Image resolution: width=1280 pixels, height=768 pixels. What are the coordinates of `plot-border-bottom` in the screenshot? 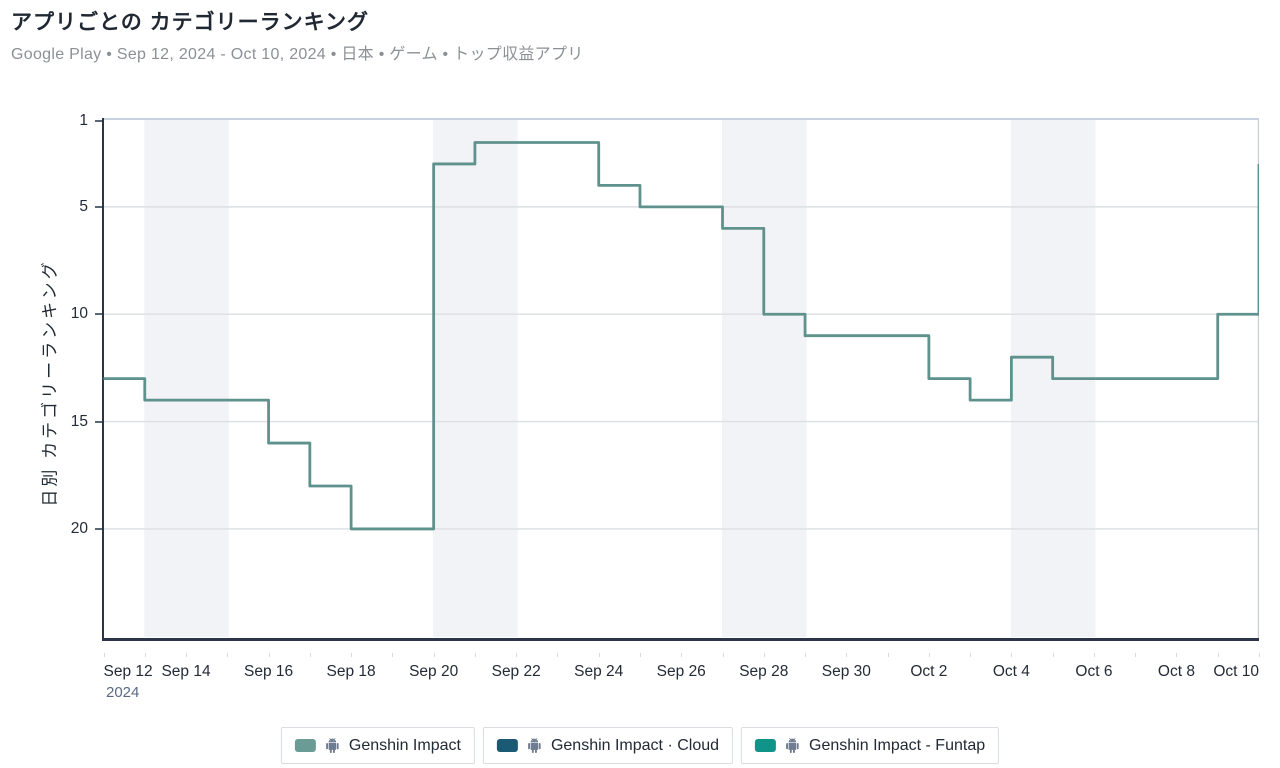 It's located at (680, 639).